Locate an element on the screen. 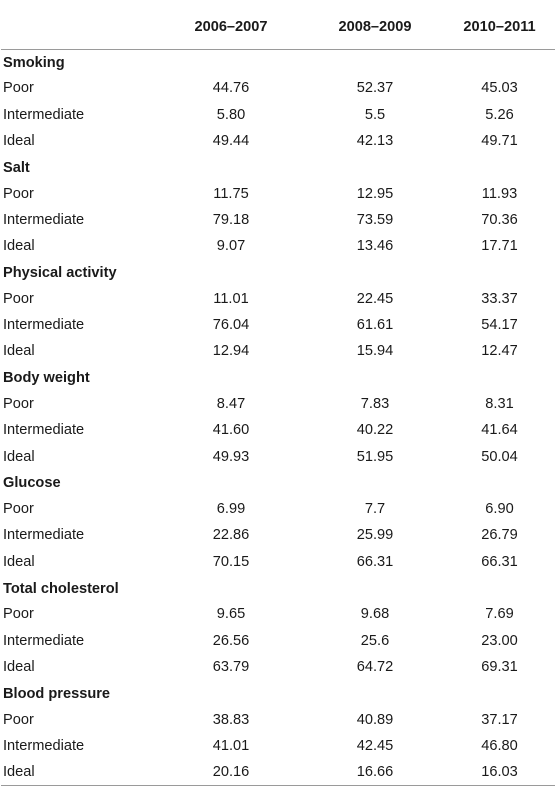 This screenshot has width=556, height=810. section-title: Total cholesterol is located at coordinates (61, 588).